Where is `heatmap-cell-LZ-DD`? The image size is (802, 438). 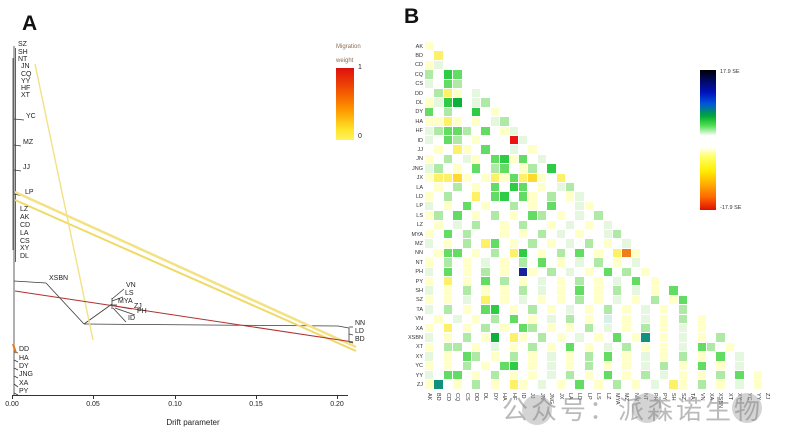 heatmap-cell-LZ-DD is located at coordinates (476, 224).